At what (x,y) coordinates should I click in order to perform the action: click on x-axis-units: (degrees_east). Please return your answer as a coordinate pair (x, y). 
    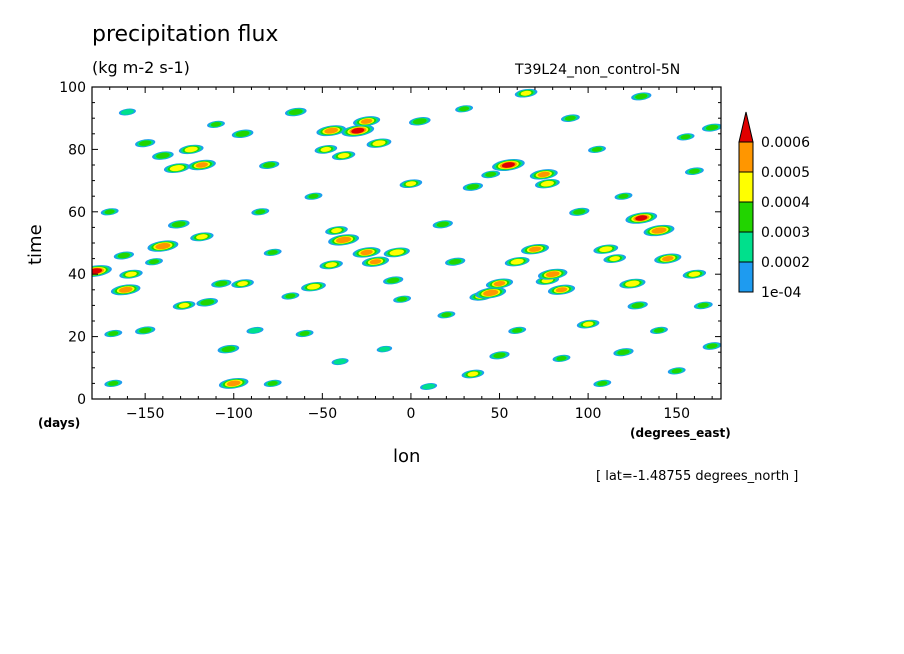
    Looking at the image, I should click on (680, 433).